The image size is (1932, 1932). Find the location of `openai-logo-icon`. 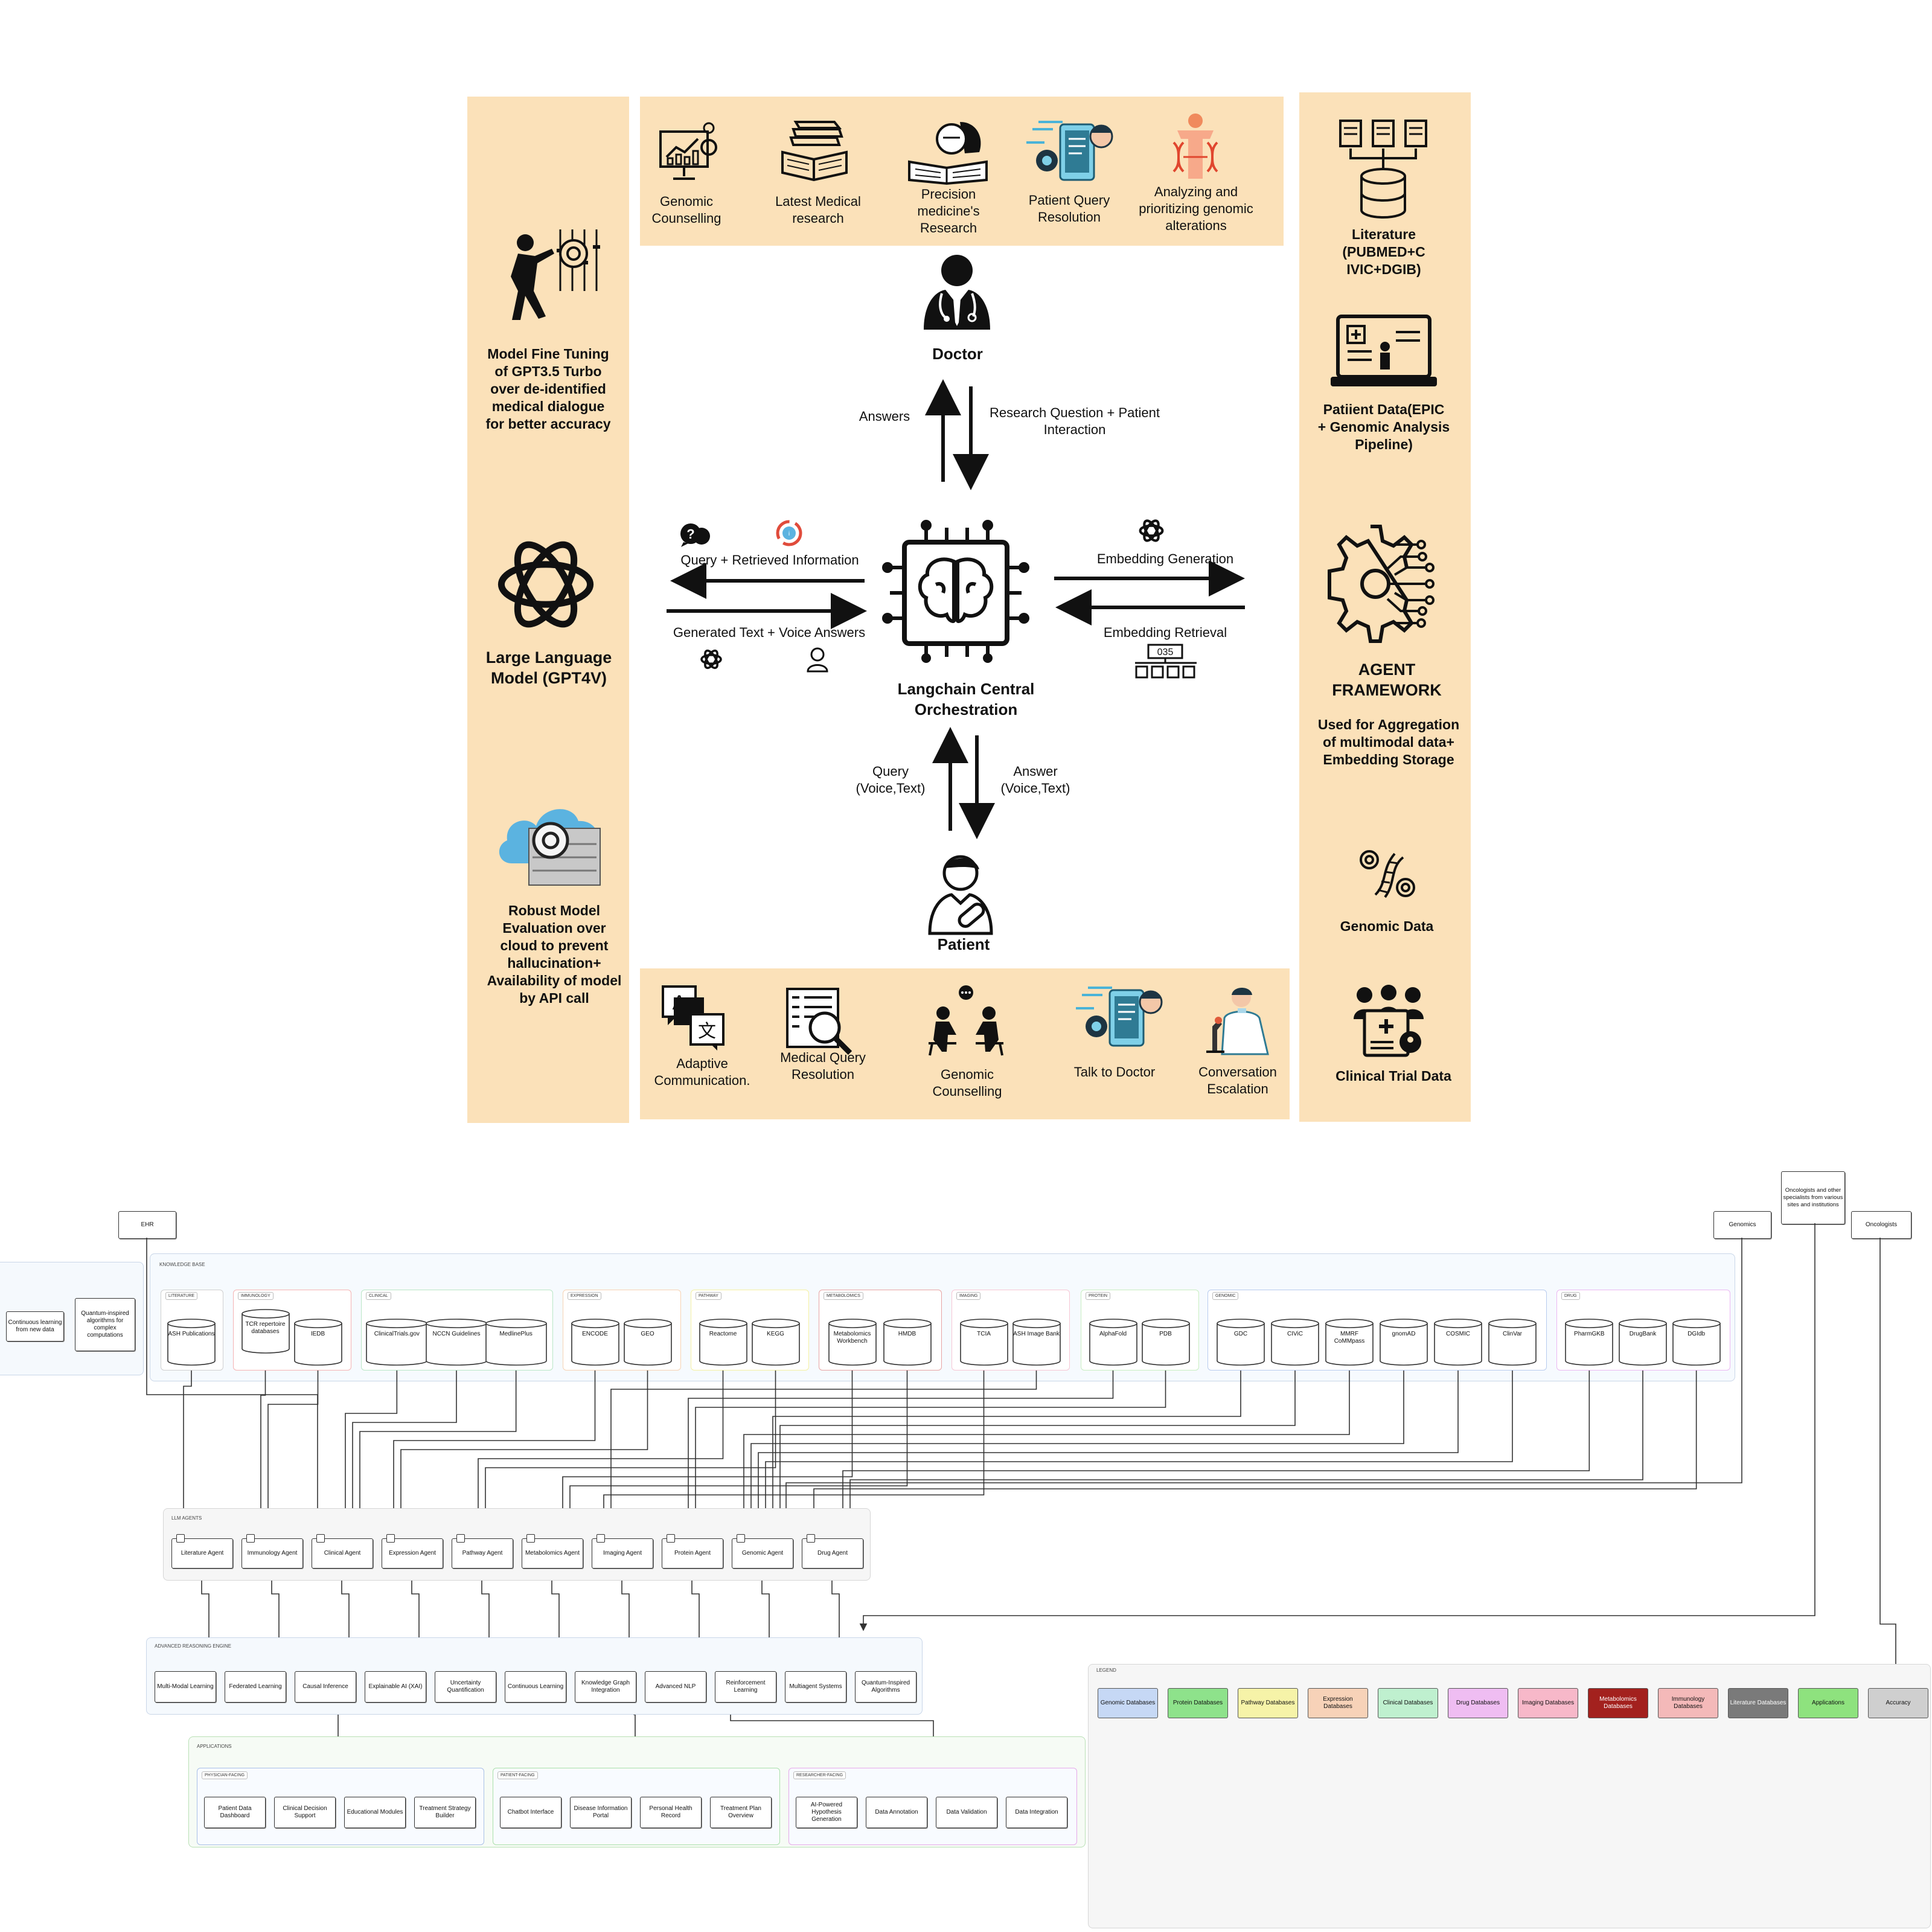

openai-logo-icon is located at coordinates (545, 585).